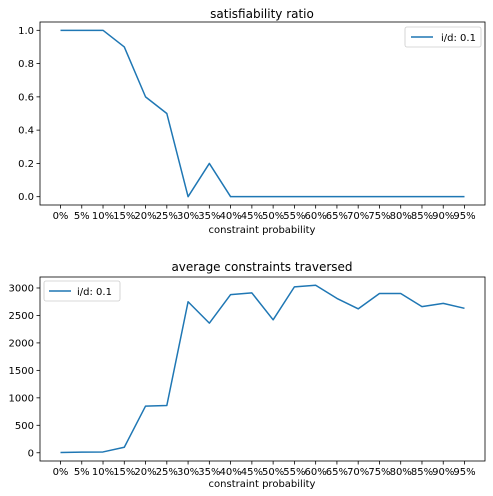 The height and width of the screenshot is (496, 493). I want to click on y-tick-label: 0.2, so click(26, 164).